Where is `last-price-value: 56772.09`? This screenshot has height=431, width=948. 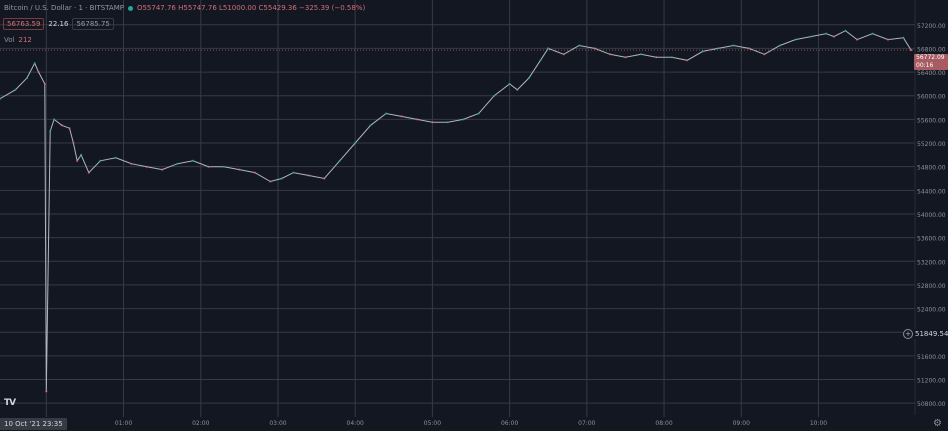
last-price-value: 56772.09 is located at coordinates (930, 57).